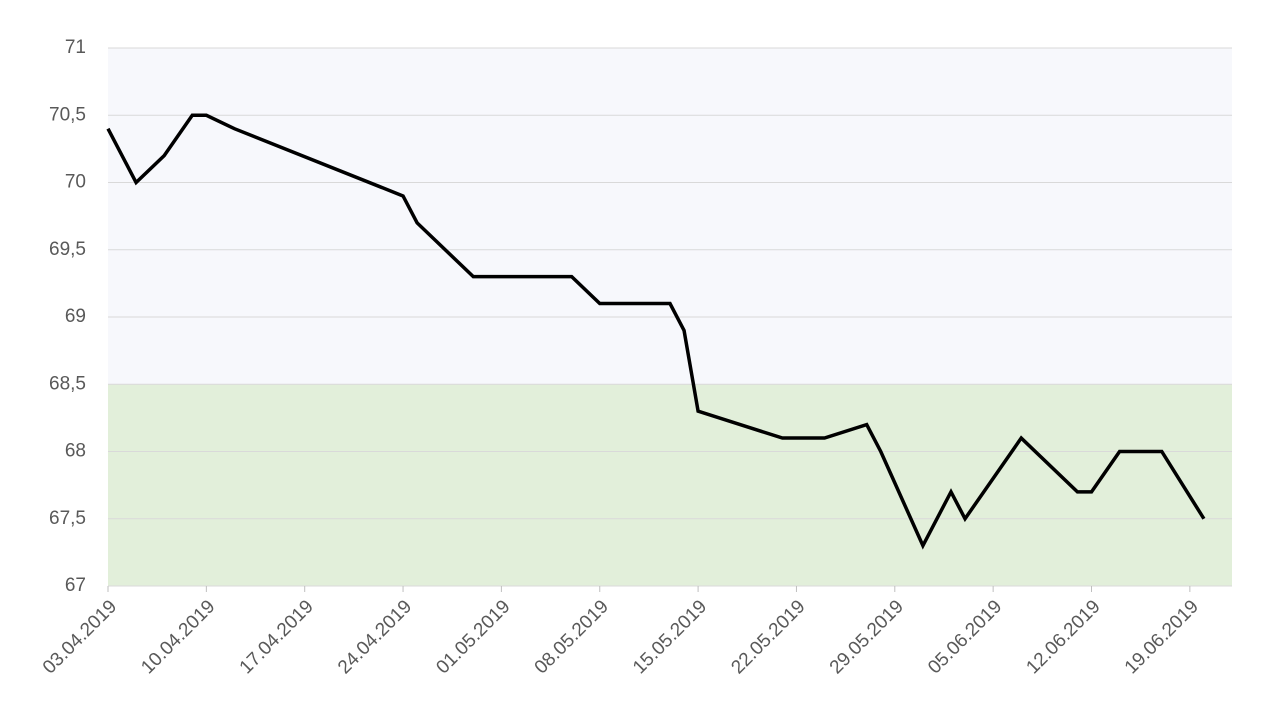 The width and height of the screenshot is (1280, 720). Describe the element at coordinates (1162, 637) in the screenshot. I see `x-tick-label: 19.06.2019` at that location.